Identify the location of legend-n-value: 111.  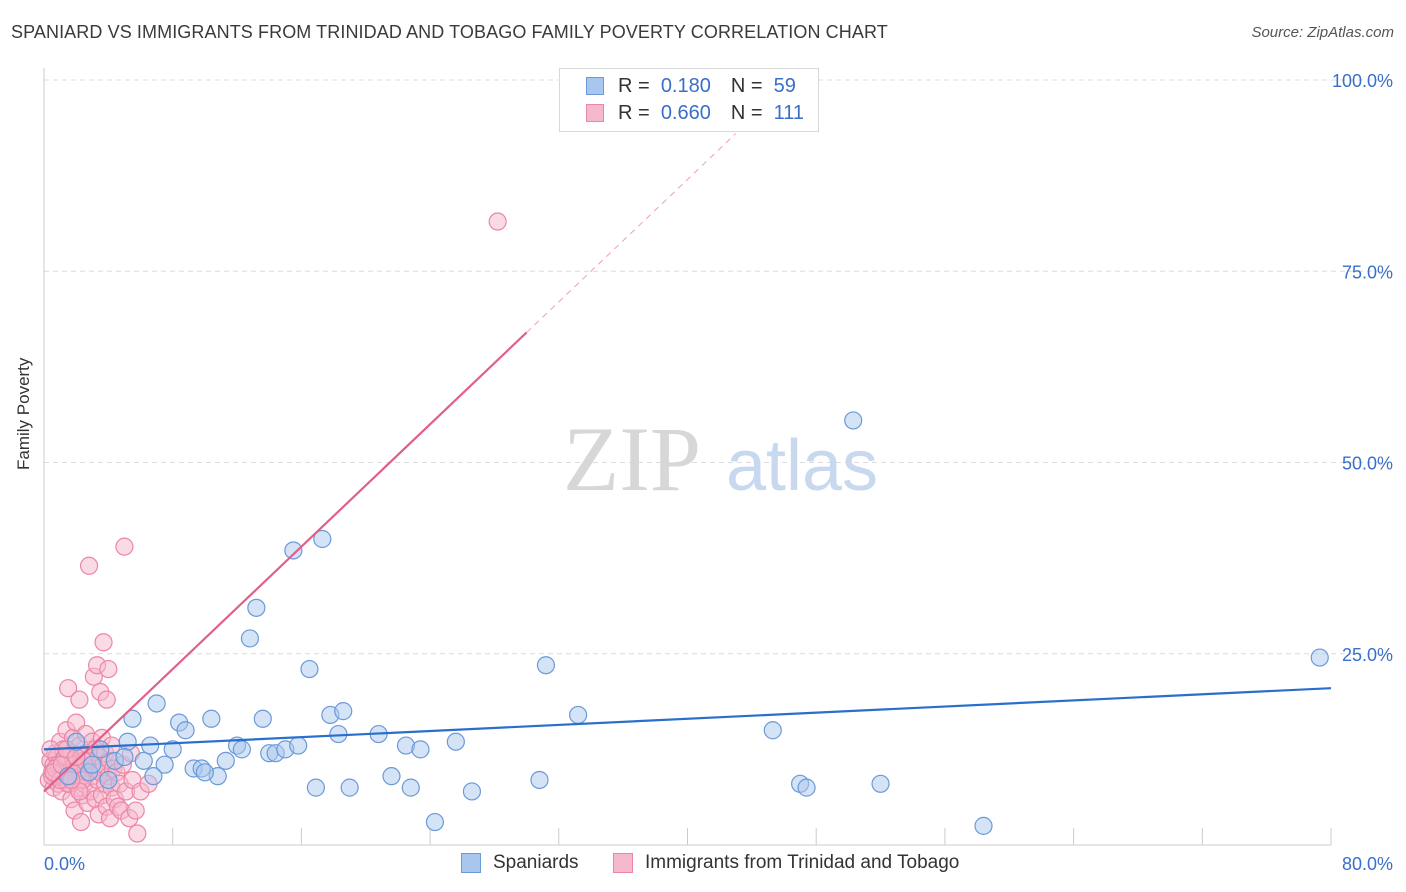
(789, 112).